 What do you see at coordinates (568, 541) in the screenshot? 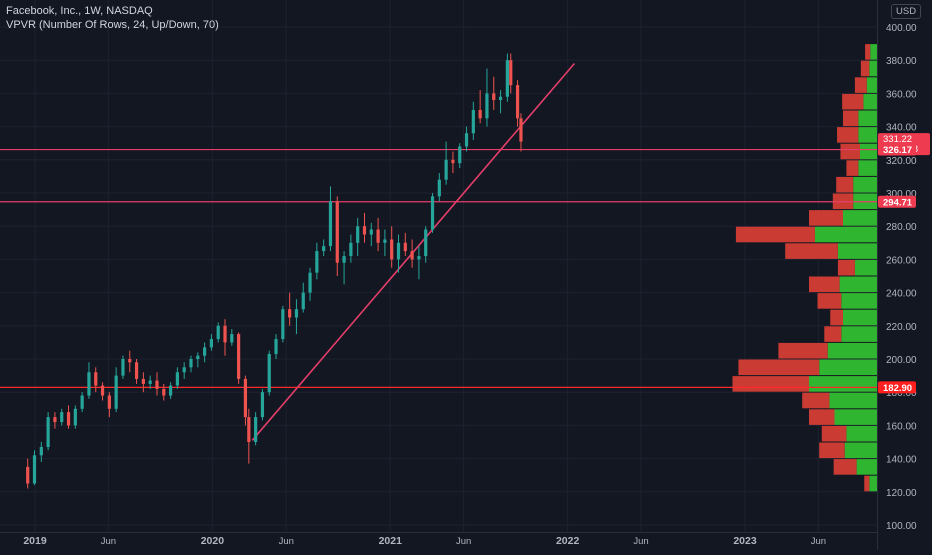
I see `time-axis-tick-label: 2022` at bounding box center [568, 541].